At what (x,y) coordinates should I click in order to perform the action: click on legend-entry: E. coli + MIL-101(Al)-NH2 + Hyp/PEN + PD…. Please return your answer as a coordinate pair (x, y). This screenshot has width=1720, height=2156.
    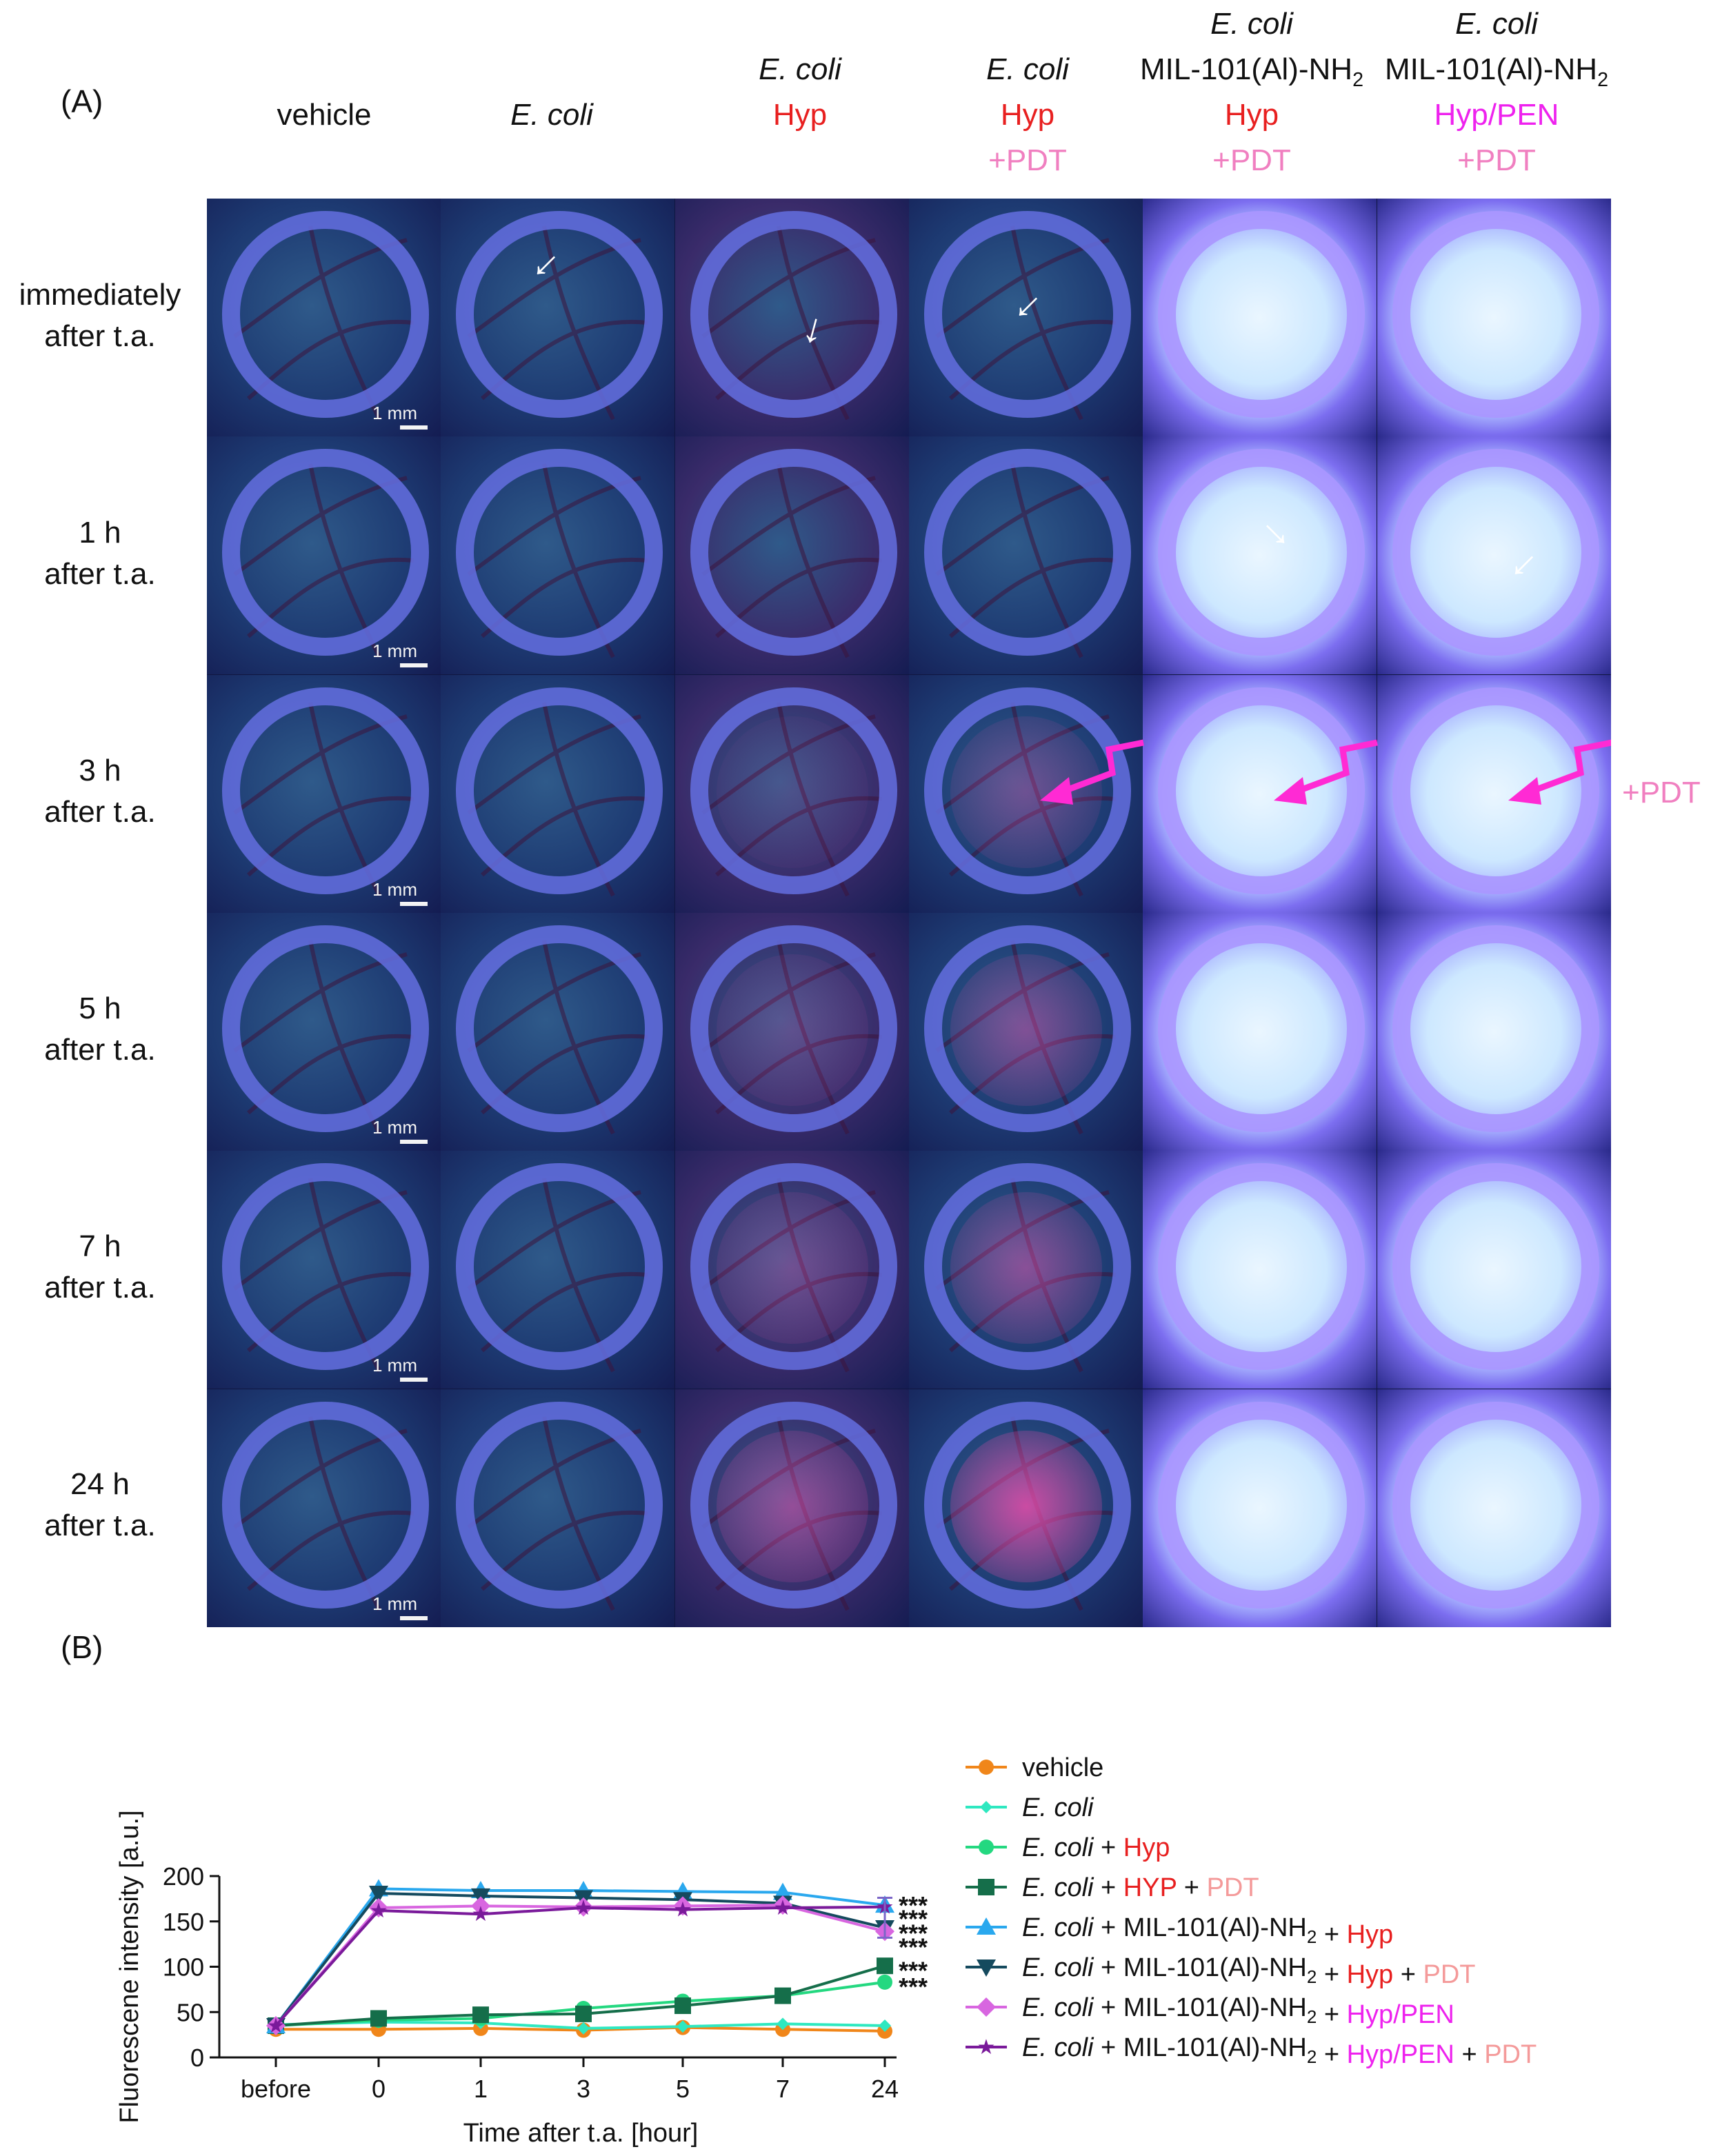
    Looking at the image, I should click on (1279, 2051).